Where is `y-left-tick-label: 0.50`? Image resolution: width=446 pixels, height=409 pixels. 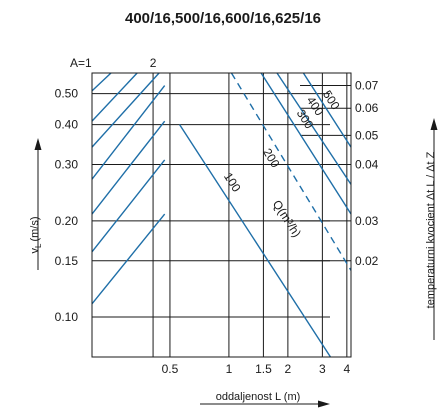
y-left-tick-label: 0.50 is located at coordinates (67, 94).